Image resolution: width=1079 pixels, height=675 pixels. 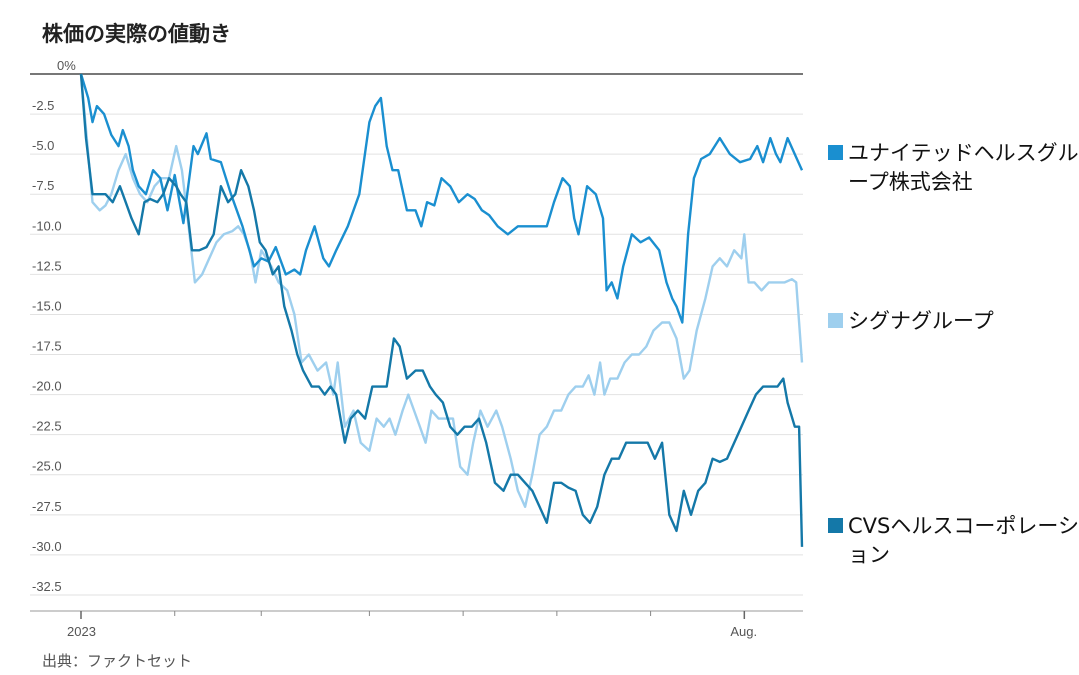 What do you see at coordinates (47, 586) in the screenshot?
I see `y-tick-label: -32.5` at bounding box center [47, 586].